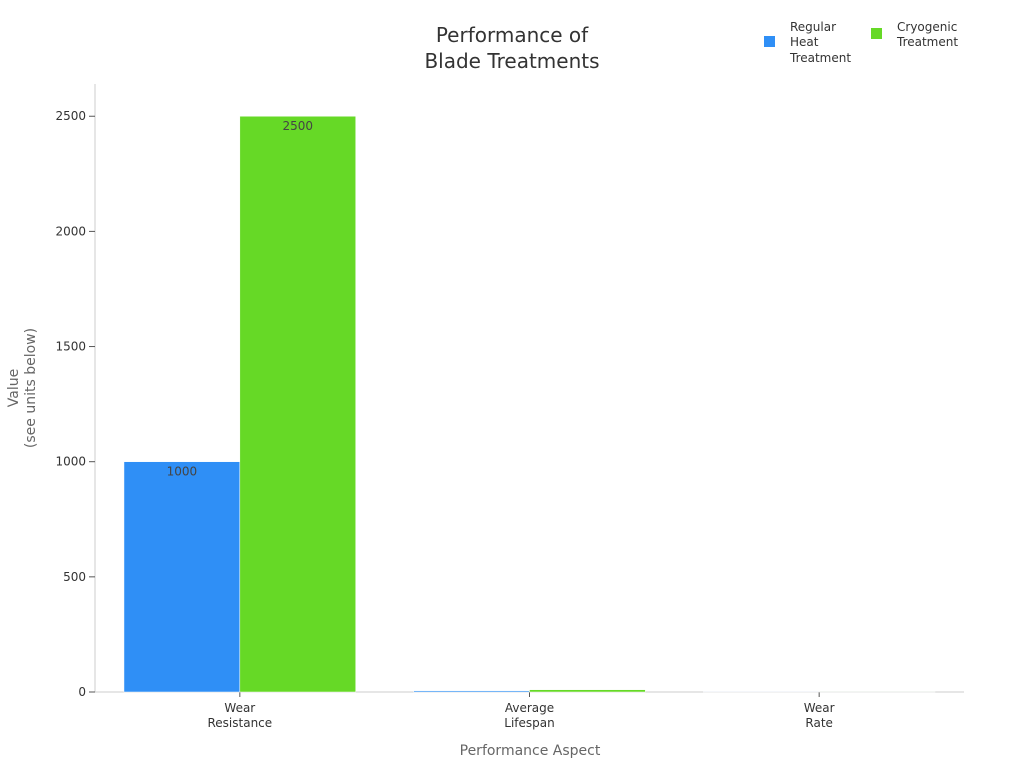 This screenshot has height=772, width=1024. Describe the element at coordinates (820, 58) in the screenshot. I see `legend-label-regular-line-3: Treatment` at that location.